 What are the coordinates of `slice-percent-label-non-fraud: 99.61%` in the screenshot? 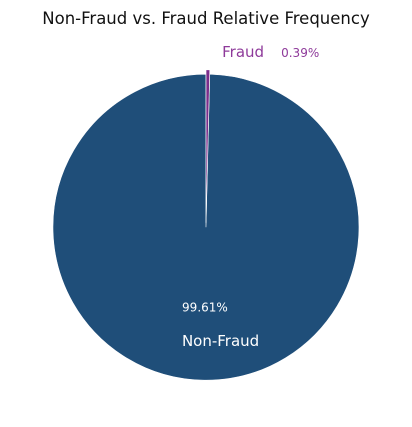 It's located at (205, 307).